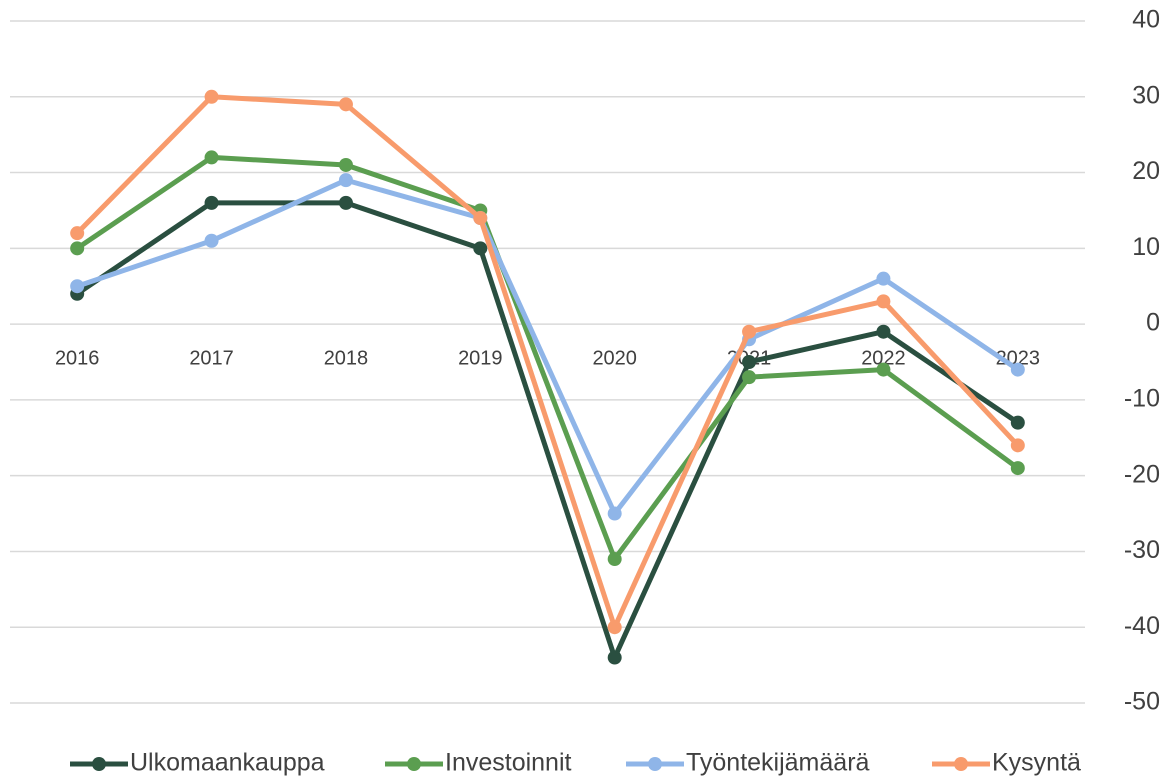 The height and width of the screenshot is (779, 1163). Describe the element at coordinates (1142, 398) in the screenshot. I see `y-tick-label: -10` at that location.